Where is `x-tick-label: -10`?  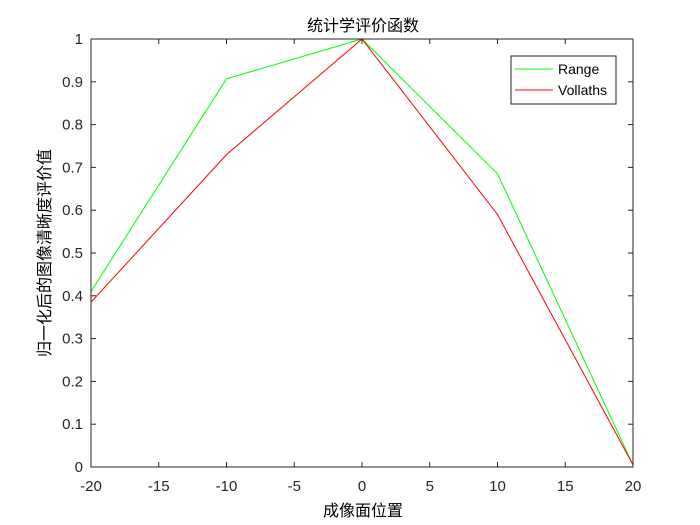
x-tick-label: -10 is located at coordinates (227, 486).